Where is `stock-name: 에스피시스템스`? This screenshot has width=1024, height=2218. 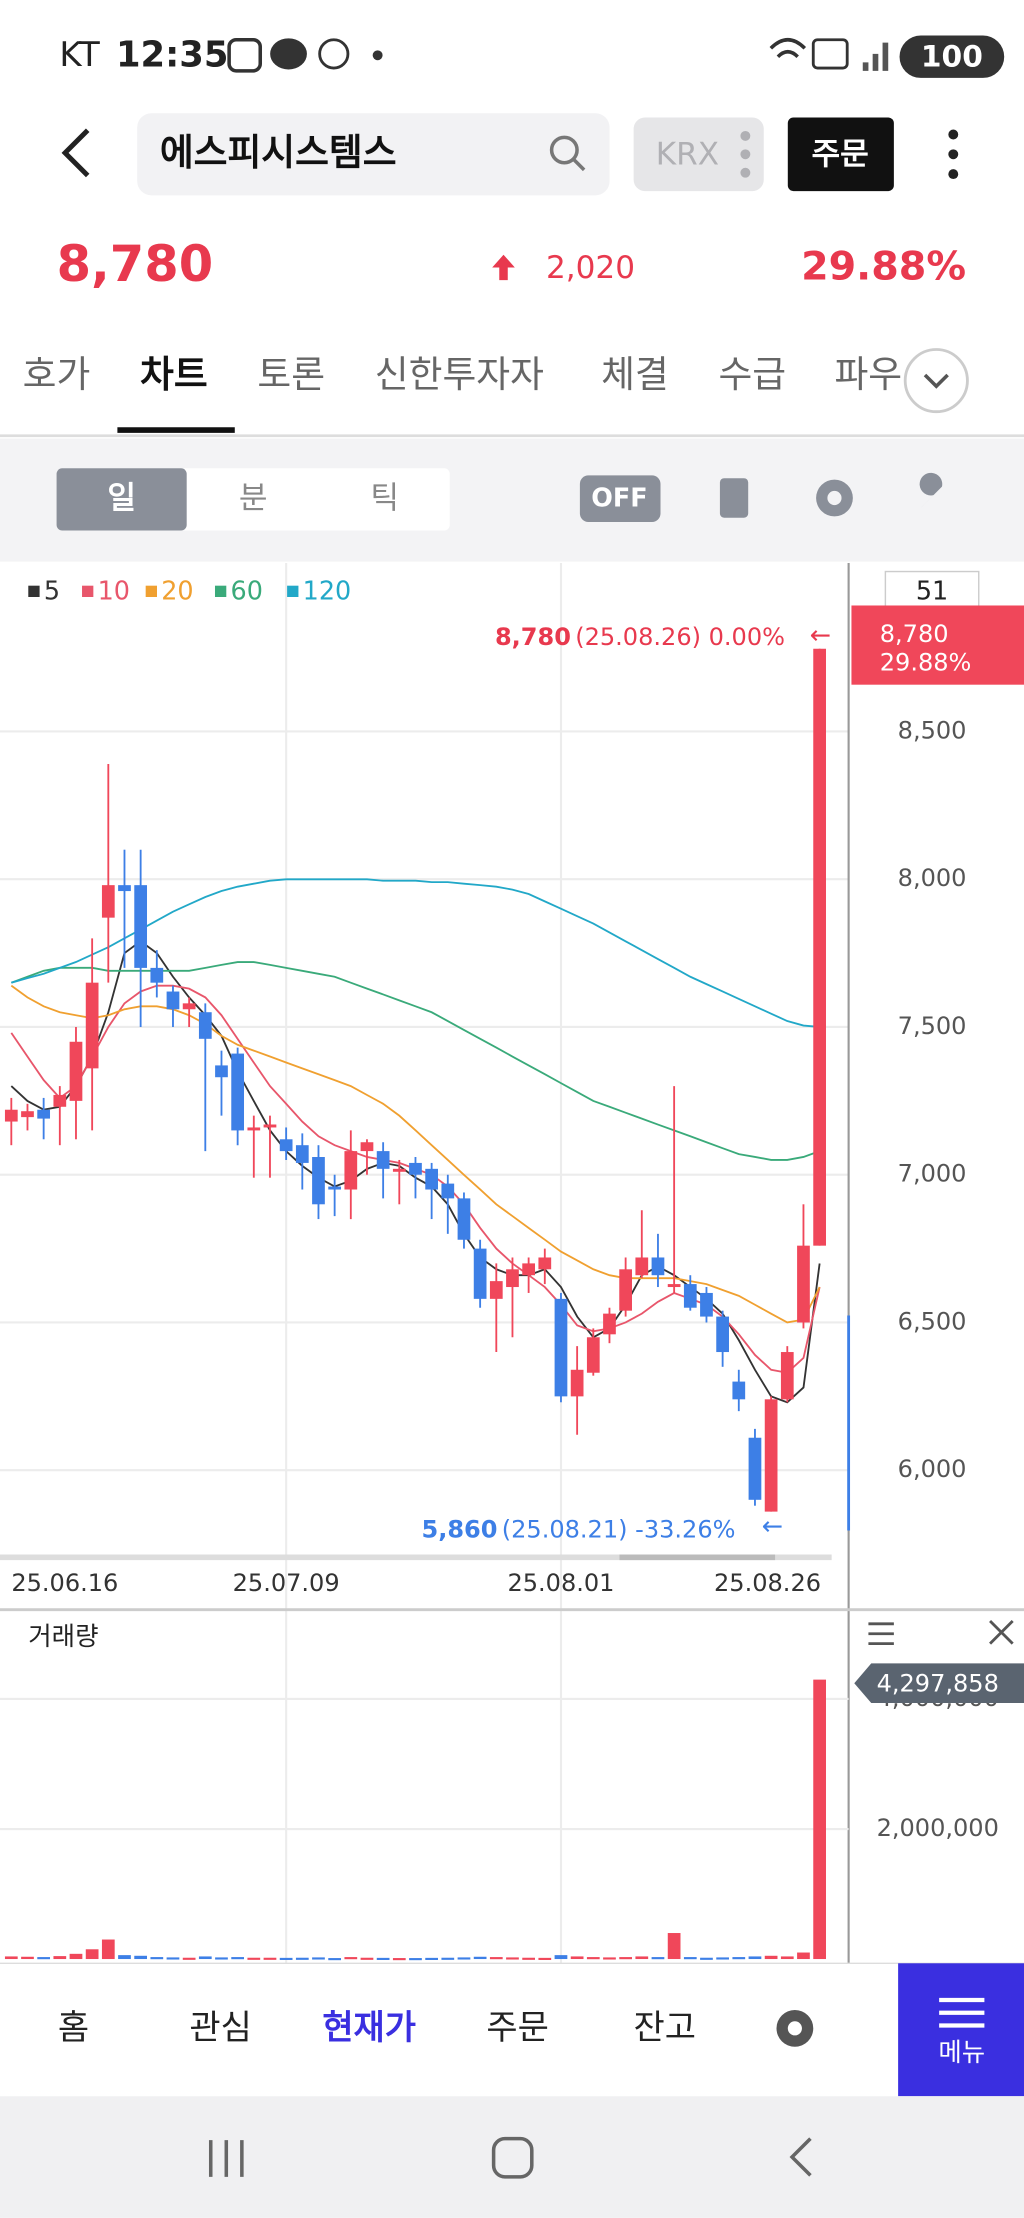
stock-name: 에스피시스템스 is located at coordinates (278, 152).